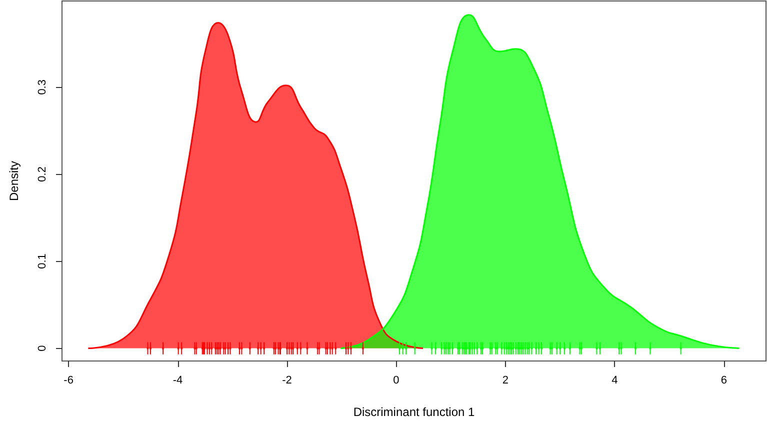 This screenshot has width=767, height=423. Describe the element at coordinates (42, 348) in the screenshot. I see `y-tick-label: 0` at that location.